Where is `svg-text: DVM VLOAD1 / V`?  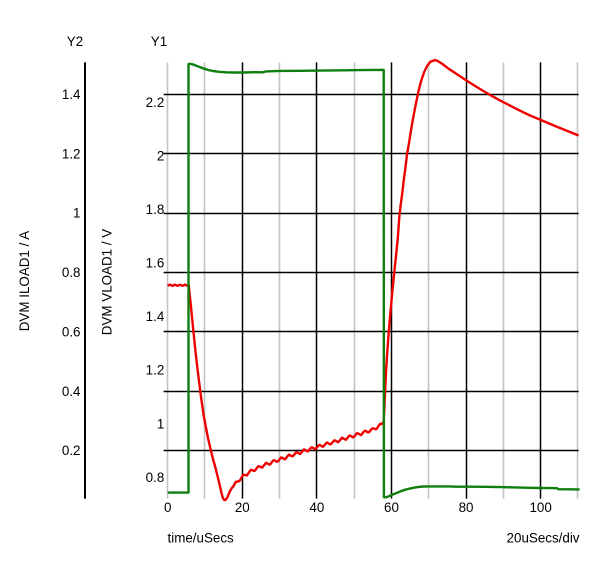
svg-text: DVM VLOAD1 / V is located at coordinates (107, 282).